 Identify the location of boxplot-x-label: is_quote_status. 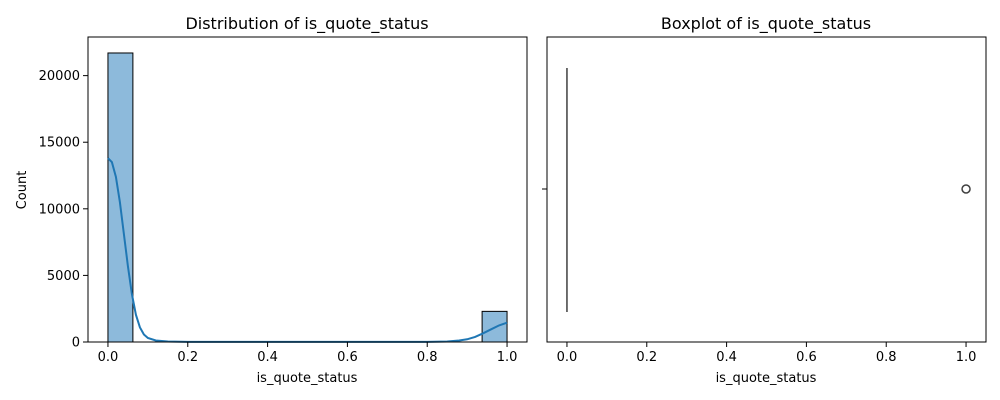
(766, 378).